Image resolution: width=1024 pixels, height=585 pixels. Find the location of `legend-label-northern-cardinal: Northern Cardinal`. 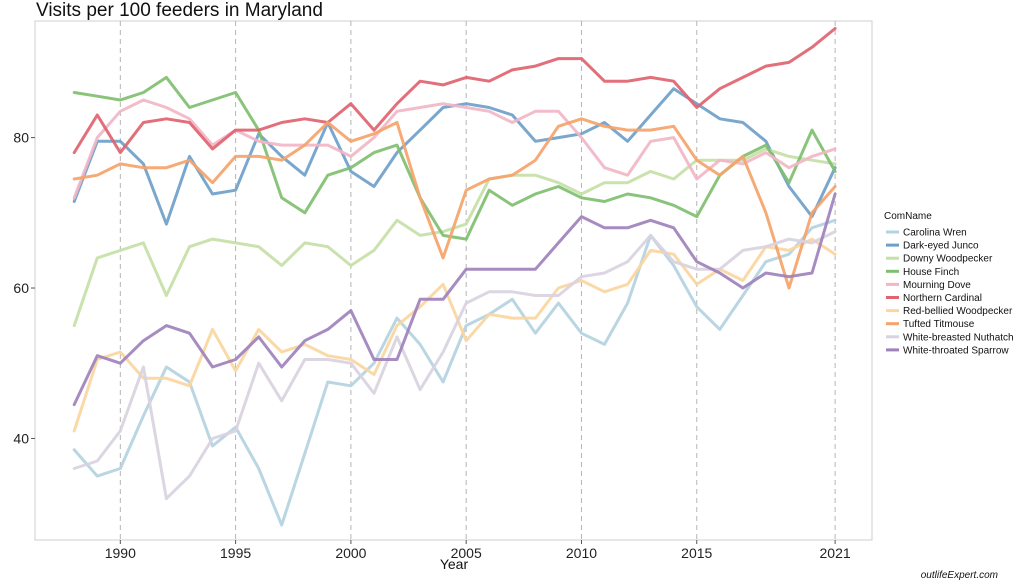

legend-label-northern-cardinal: Northern Cardinal is located at coordinates (942, 298).